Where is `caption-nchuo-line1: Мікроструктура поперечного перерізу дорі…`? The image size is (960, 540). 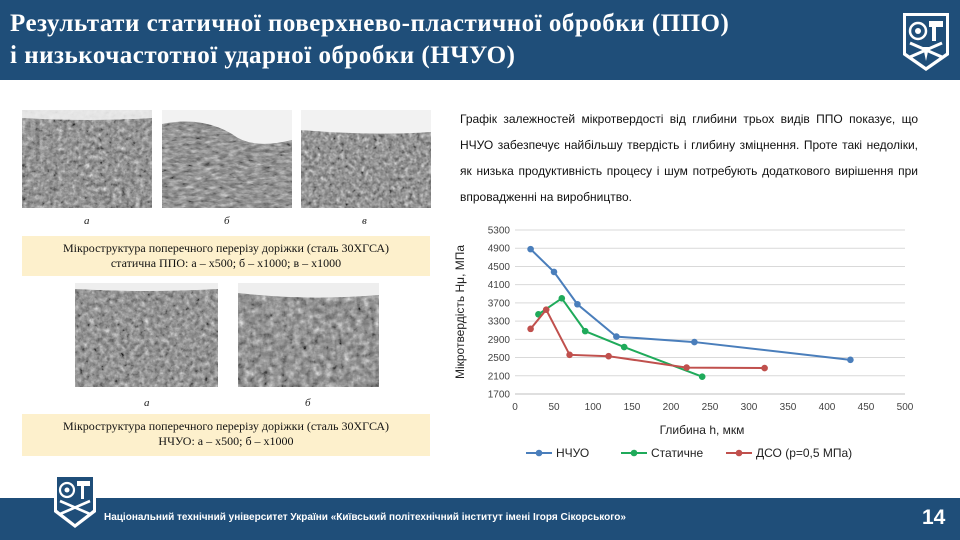 caption-nchuo-line1: Мікроструктура поперечного перерізу дорі… is located at coordinates (226, 426).